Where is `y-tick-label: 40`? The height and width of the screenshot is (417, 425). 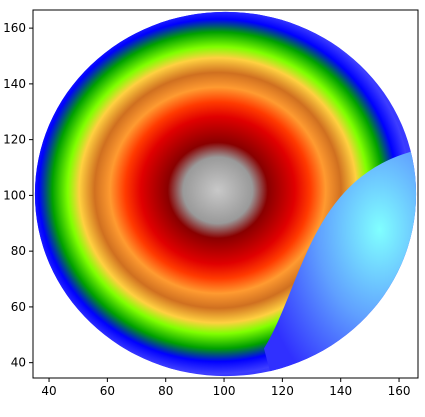
y-tick-label: 40 is located at coordinates (18, 363).